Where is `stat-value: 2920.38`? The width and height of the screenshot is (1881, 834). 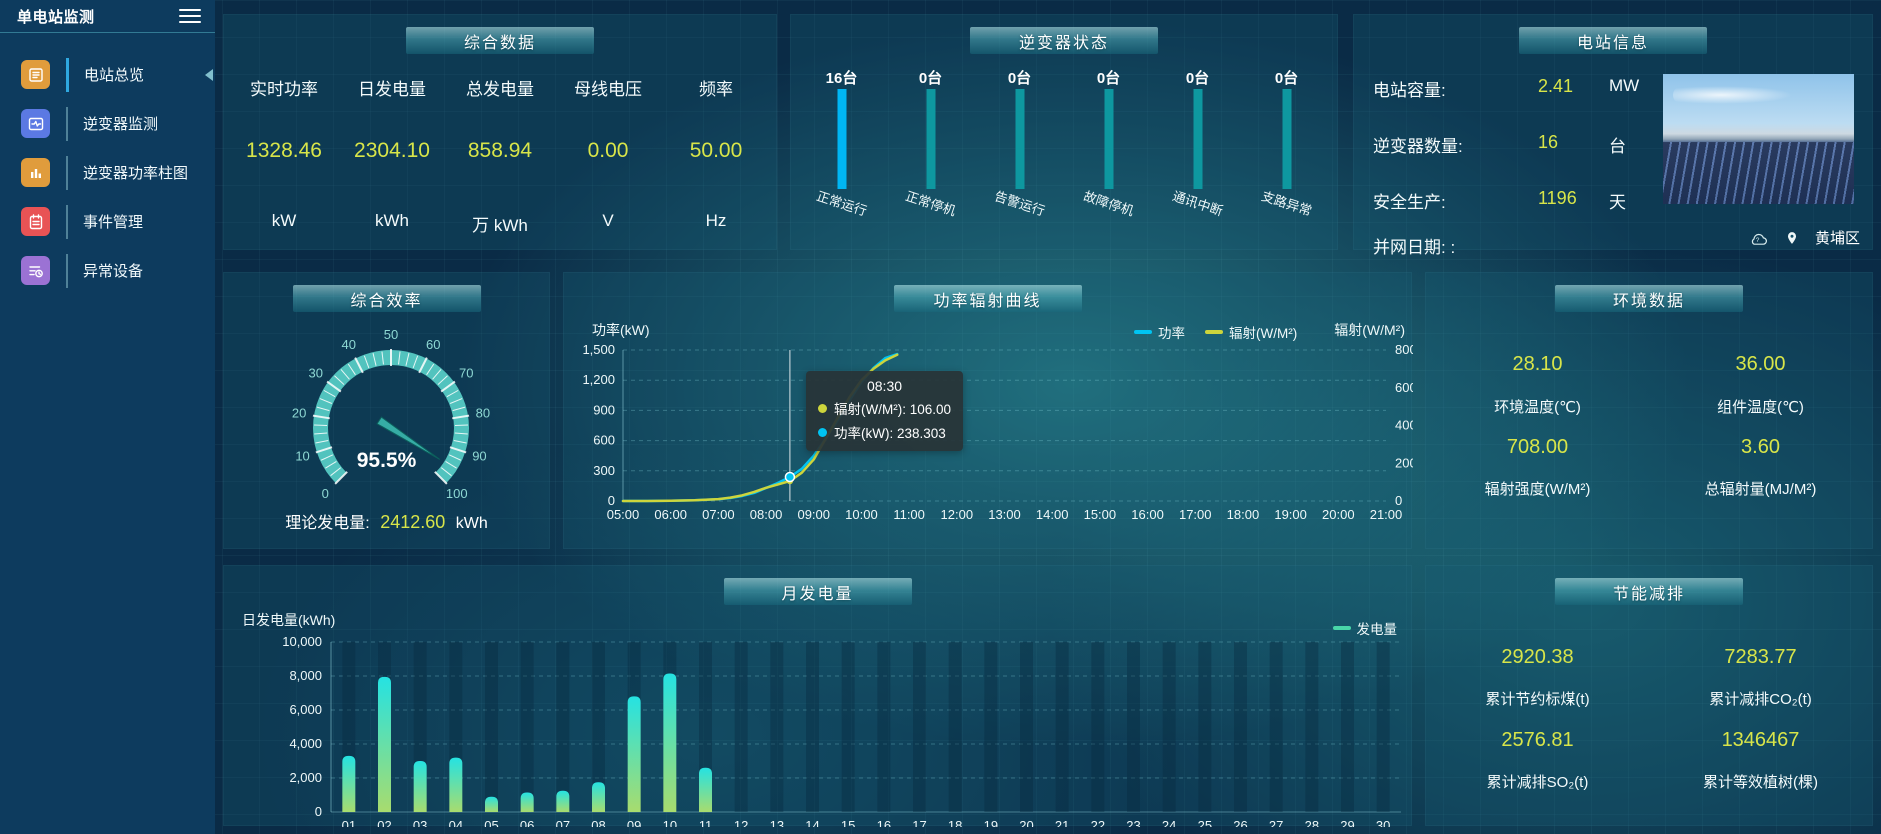 stat-value: 2920.38 is located at coordinates (1537, 657).